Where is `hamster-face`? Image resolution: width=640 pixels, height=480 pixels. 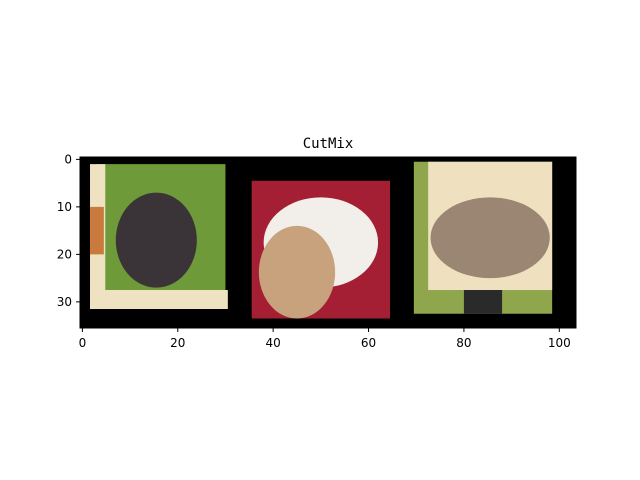
hamster-face is located at coordinates (297, 272).